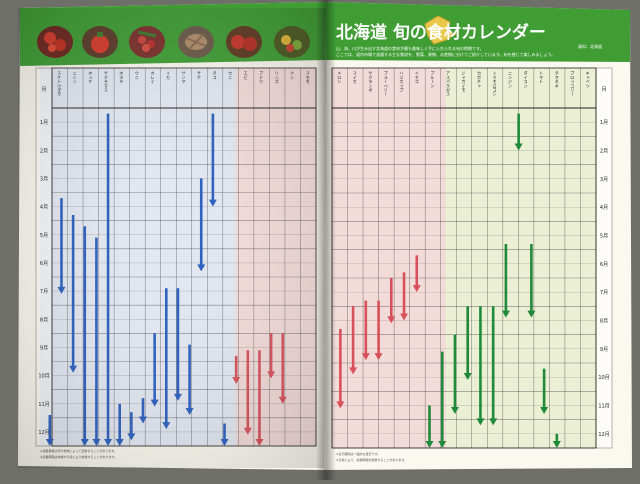 The height and width of the screenshot is (484, 640). Describe the element at coordinates (604, 180) in the screenshot. I see `month-label: 3月` at that location.